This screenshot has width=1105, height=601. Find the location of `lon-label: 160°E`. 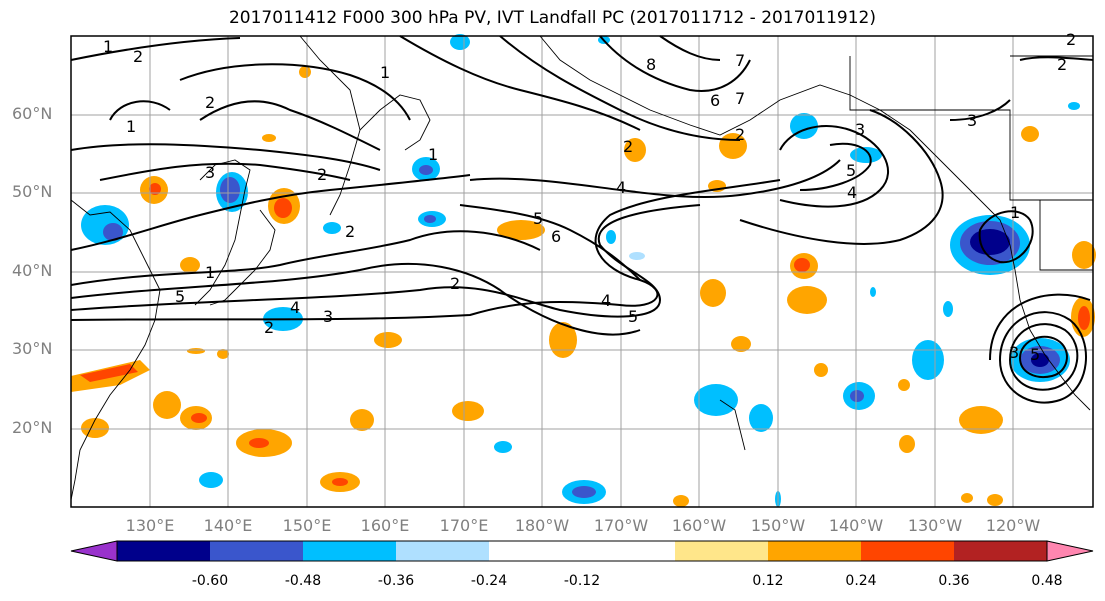

lon-label: 160°E is located at coordinates (385, 525).